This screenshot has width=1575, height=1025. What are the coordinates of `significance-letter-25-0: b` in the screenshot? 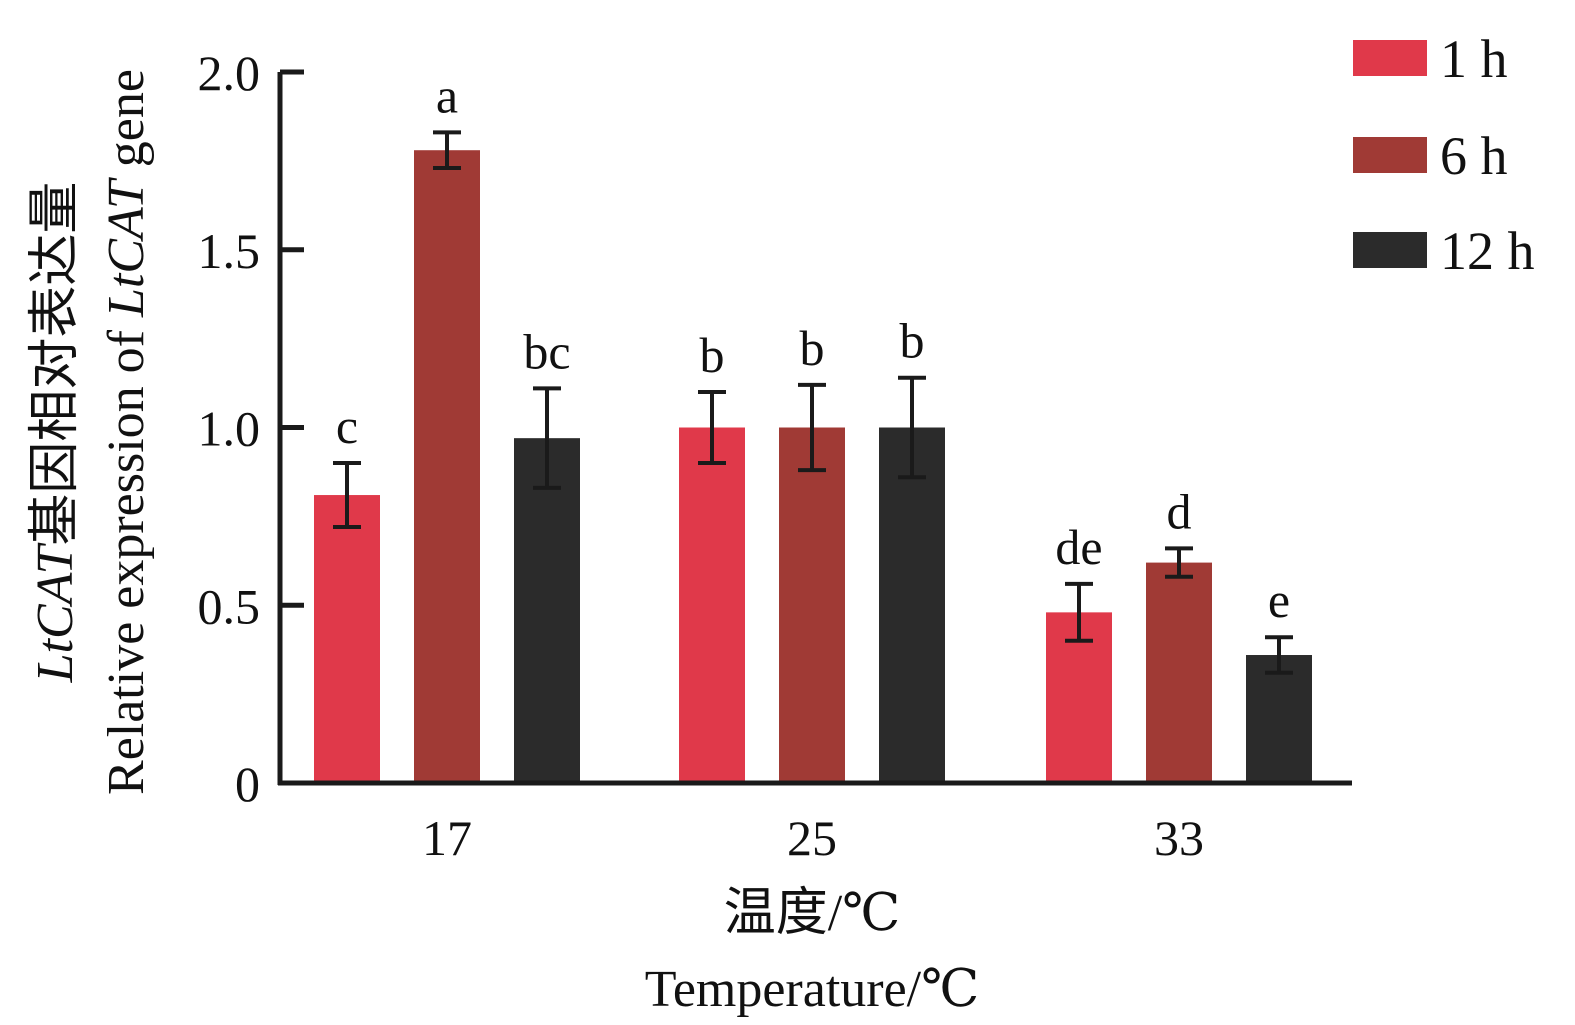 It's located at (712, 355).